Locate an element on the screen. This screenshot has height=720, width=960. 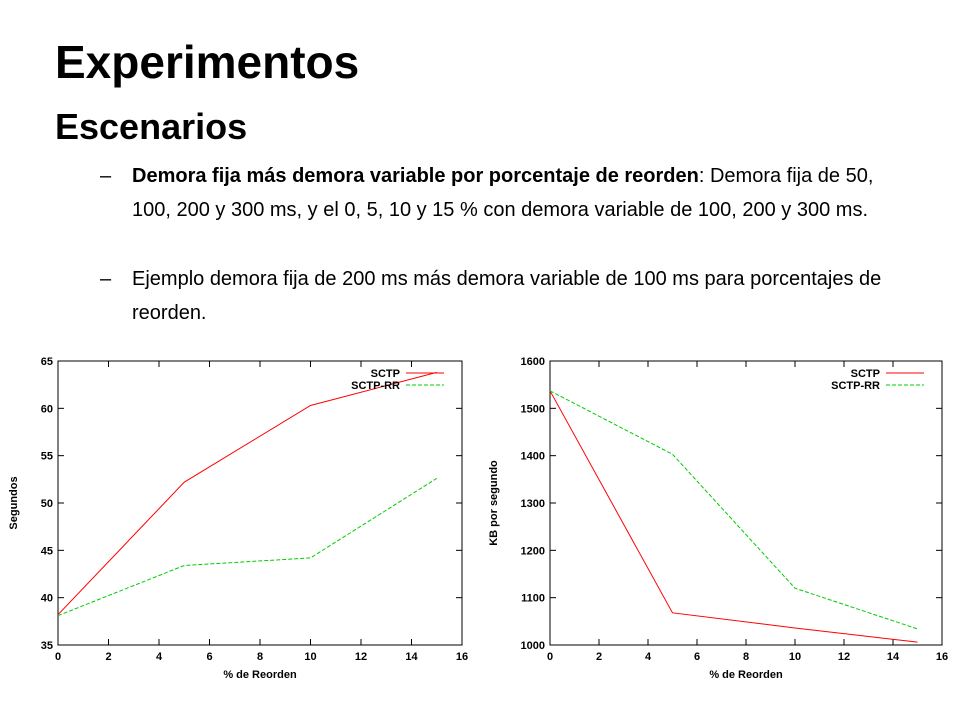
chart-kb-x-tick-label: 4 is located at coordinates (648, 657).